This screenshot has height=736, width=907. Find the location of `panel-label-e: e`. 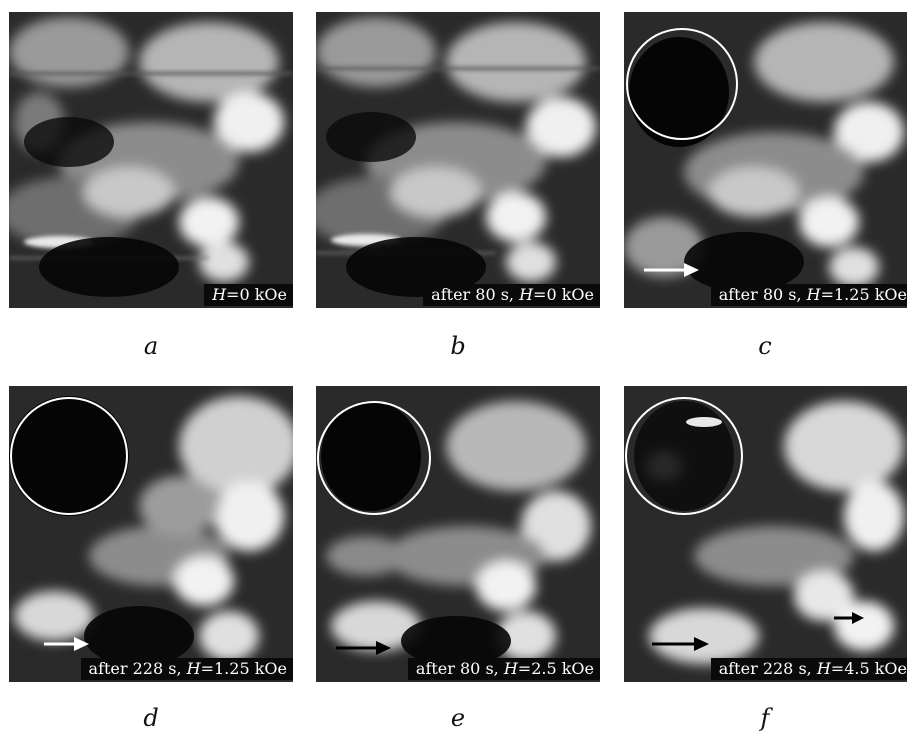

panel-label-e: e is located at coordinates (458, 718).